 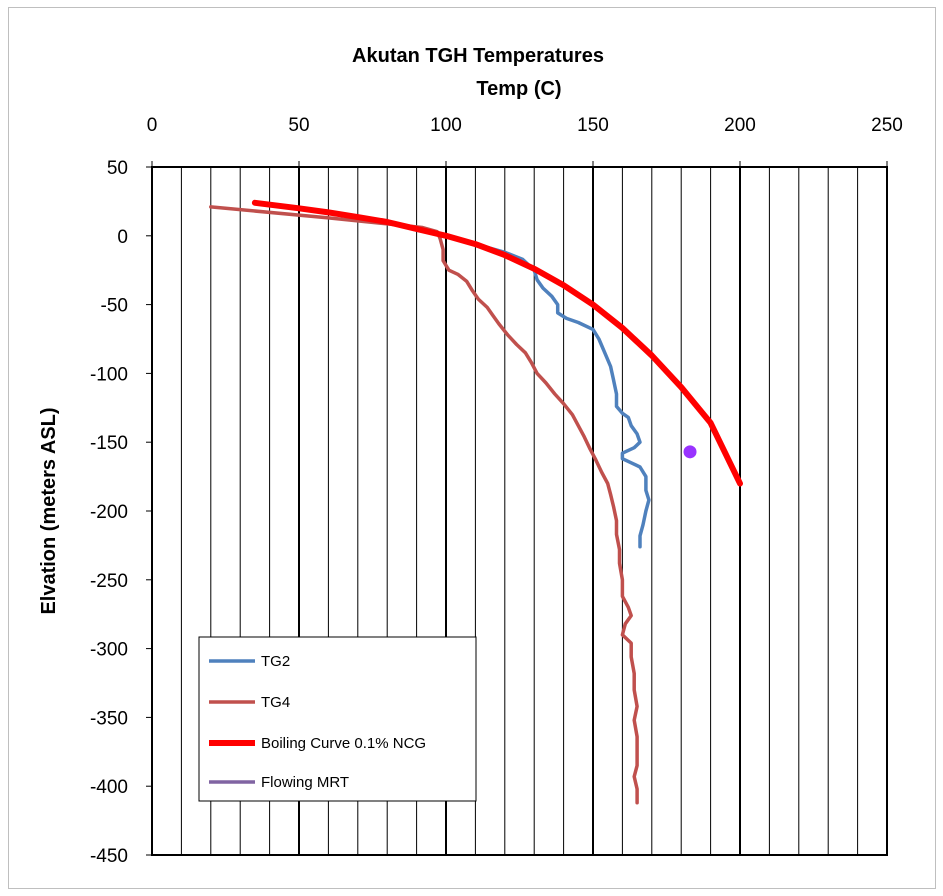 I want to click on y-tick-labels: 50 0 -50 -100 -150 -200 -250 -300 -350 -400 -450, so click(x=109, y=512).